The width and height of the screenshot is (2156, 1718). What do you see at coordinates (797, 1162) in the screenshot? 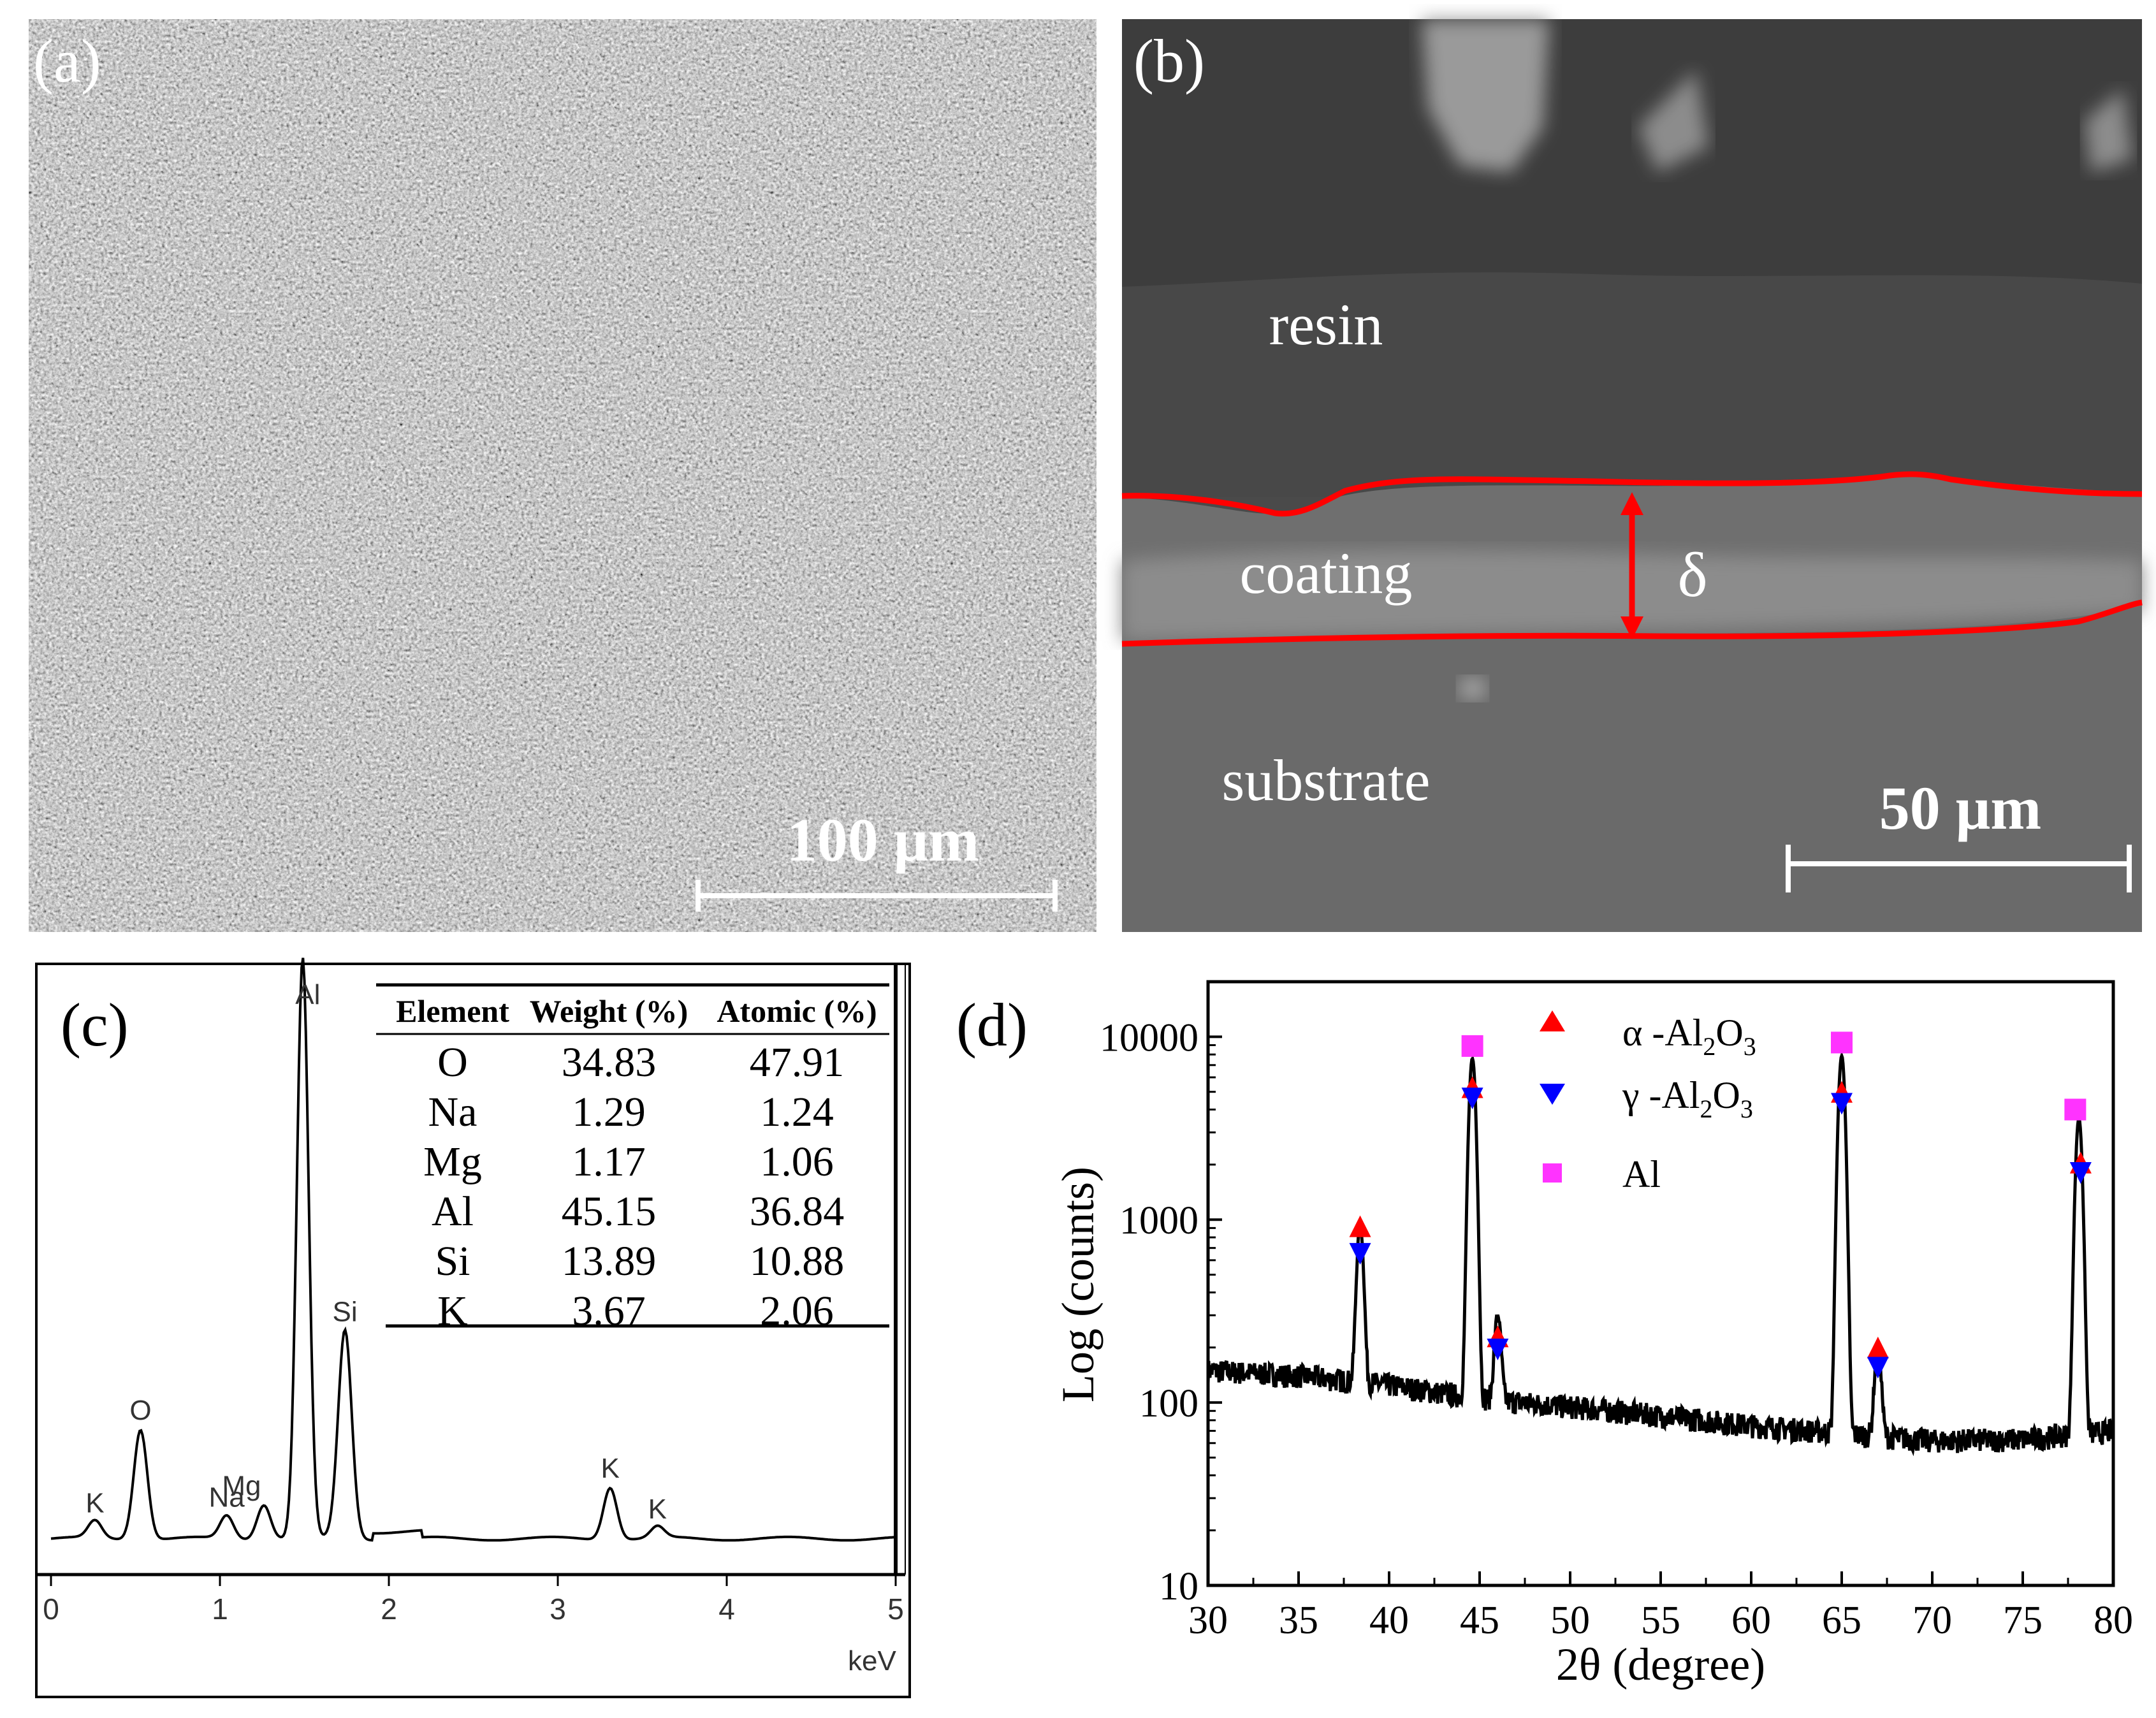
I see `table-cell: 1.06` at bounding box center [797, 1162].